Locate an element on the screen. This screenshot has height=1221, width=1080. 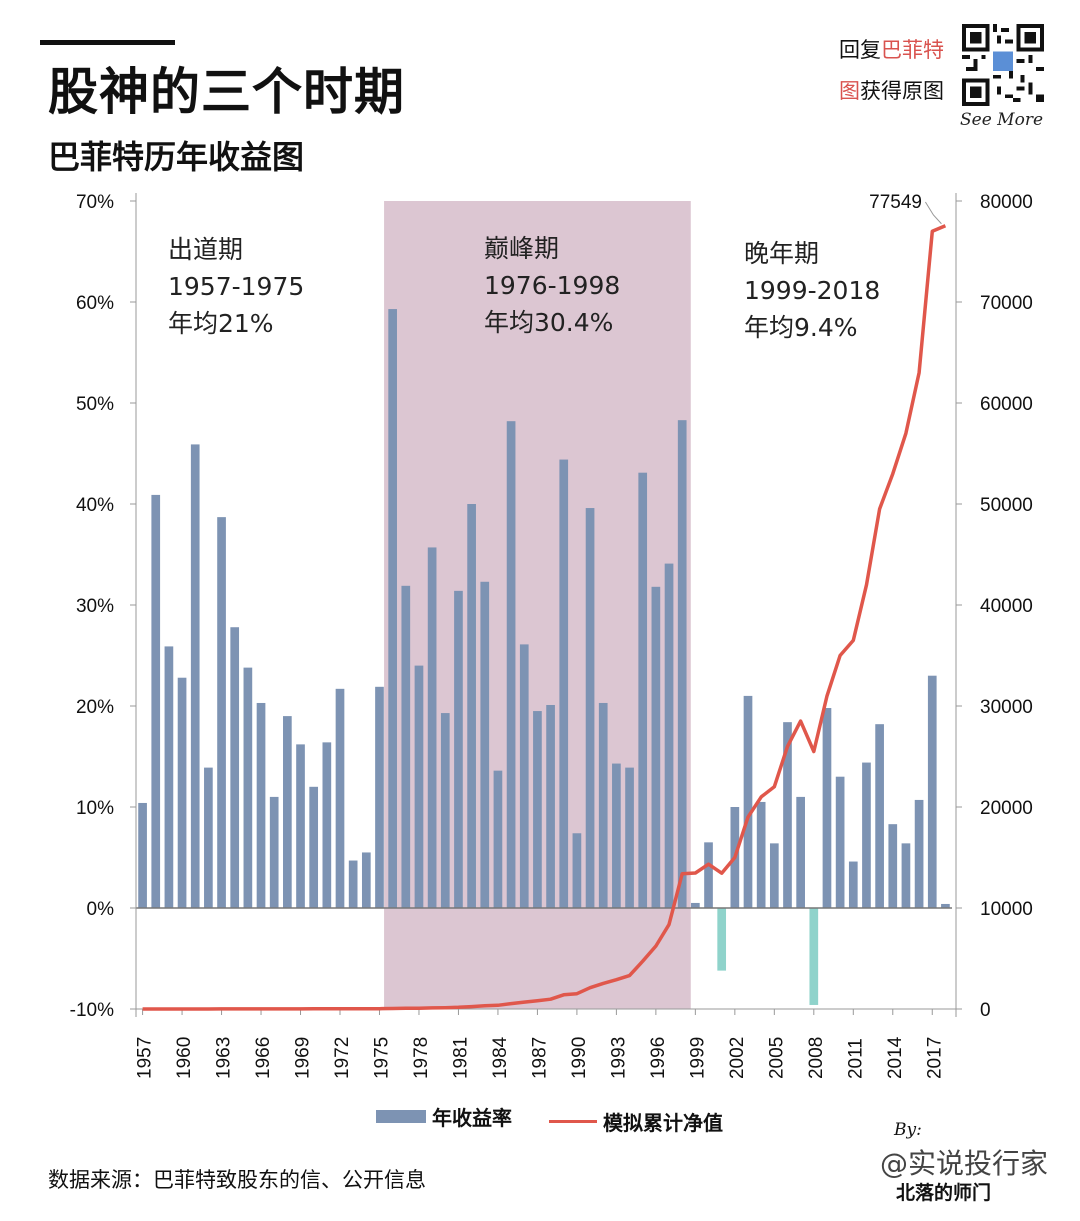
chart-subtitle: 巴菲特历年收益图 is located at coordinates (176, 157).